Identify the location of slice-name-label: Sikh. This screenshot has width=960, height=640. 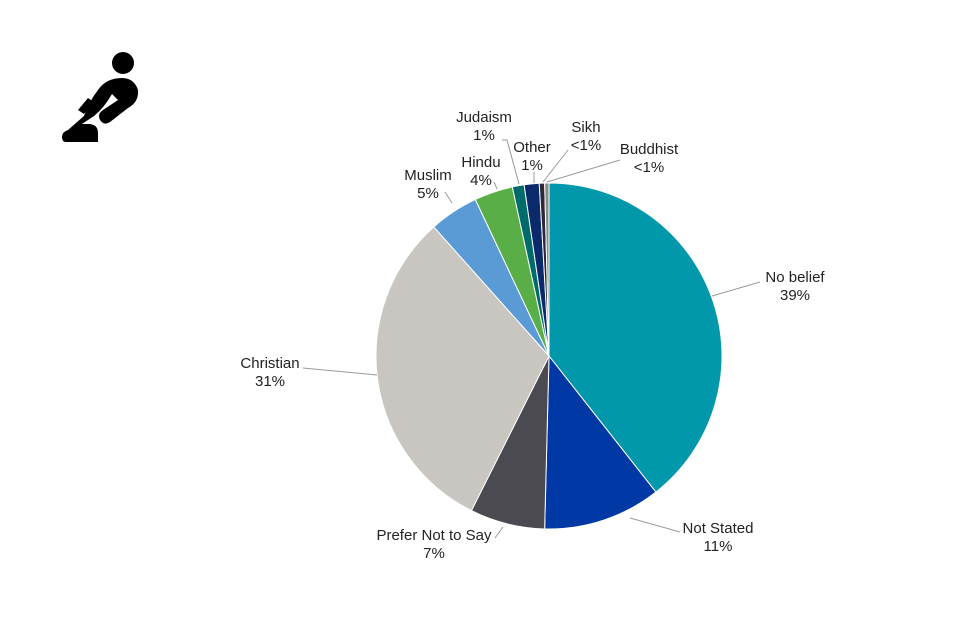
(585, 127).